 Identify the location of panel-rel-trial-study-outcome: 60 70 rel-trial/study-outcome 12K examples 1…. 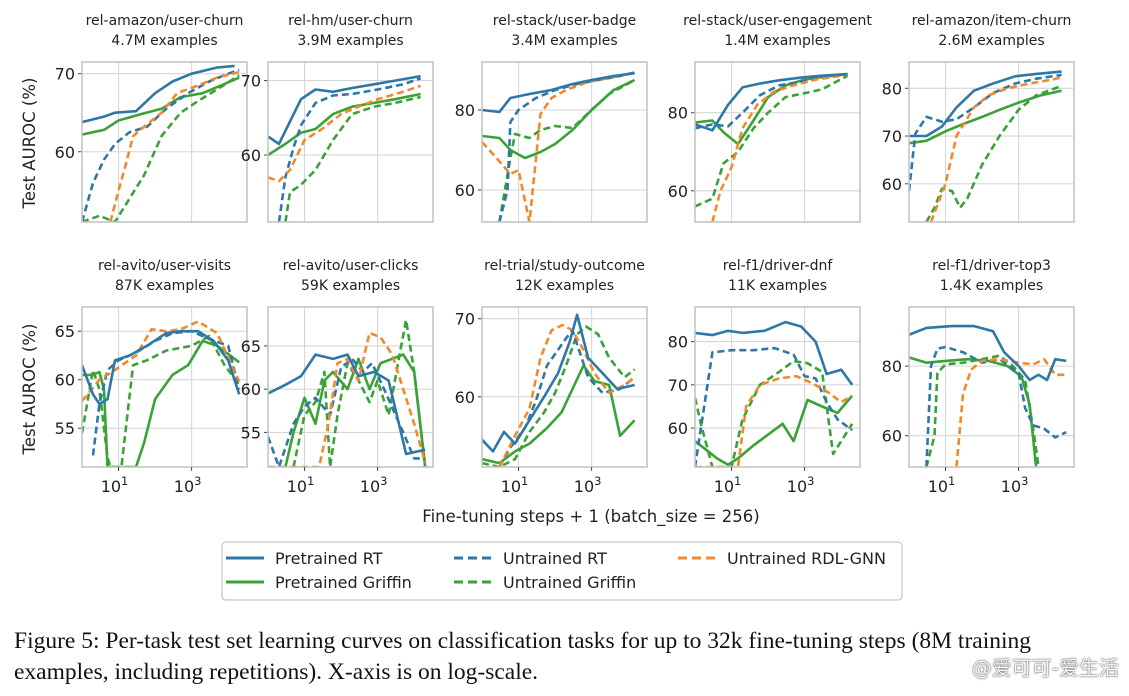
(551, 377).